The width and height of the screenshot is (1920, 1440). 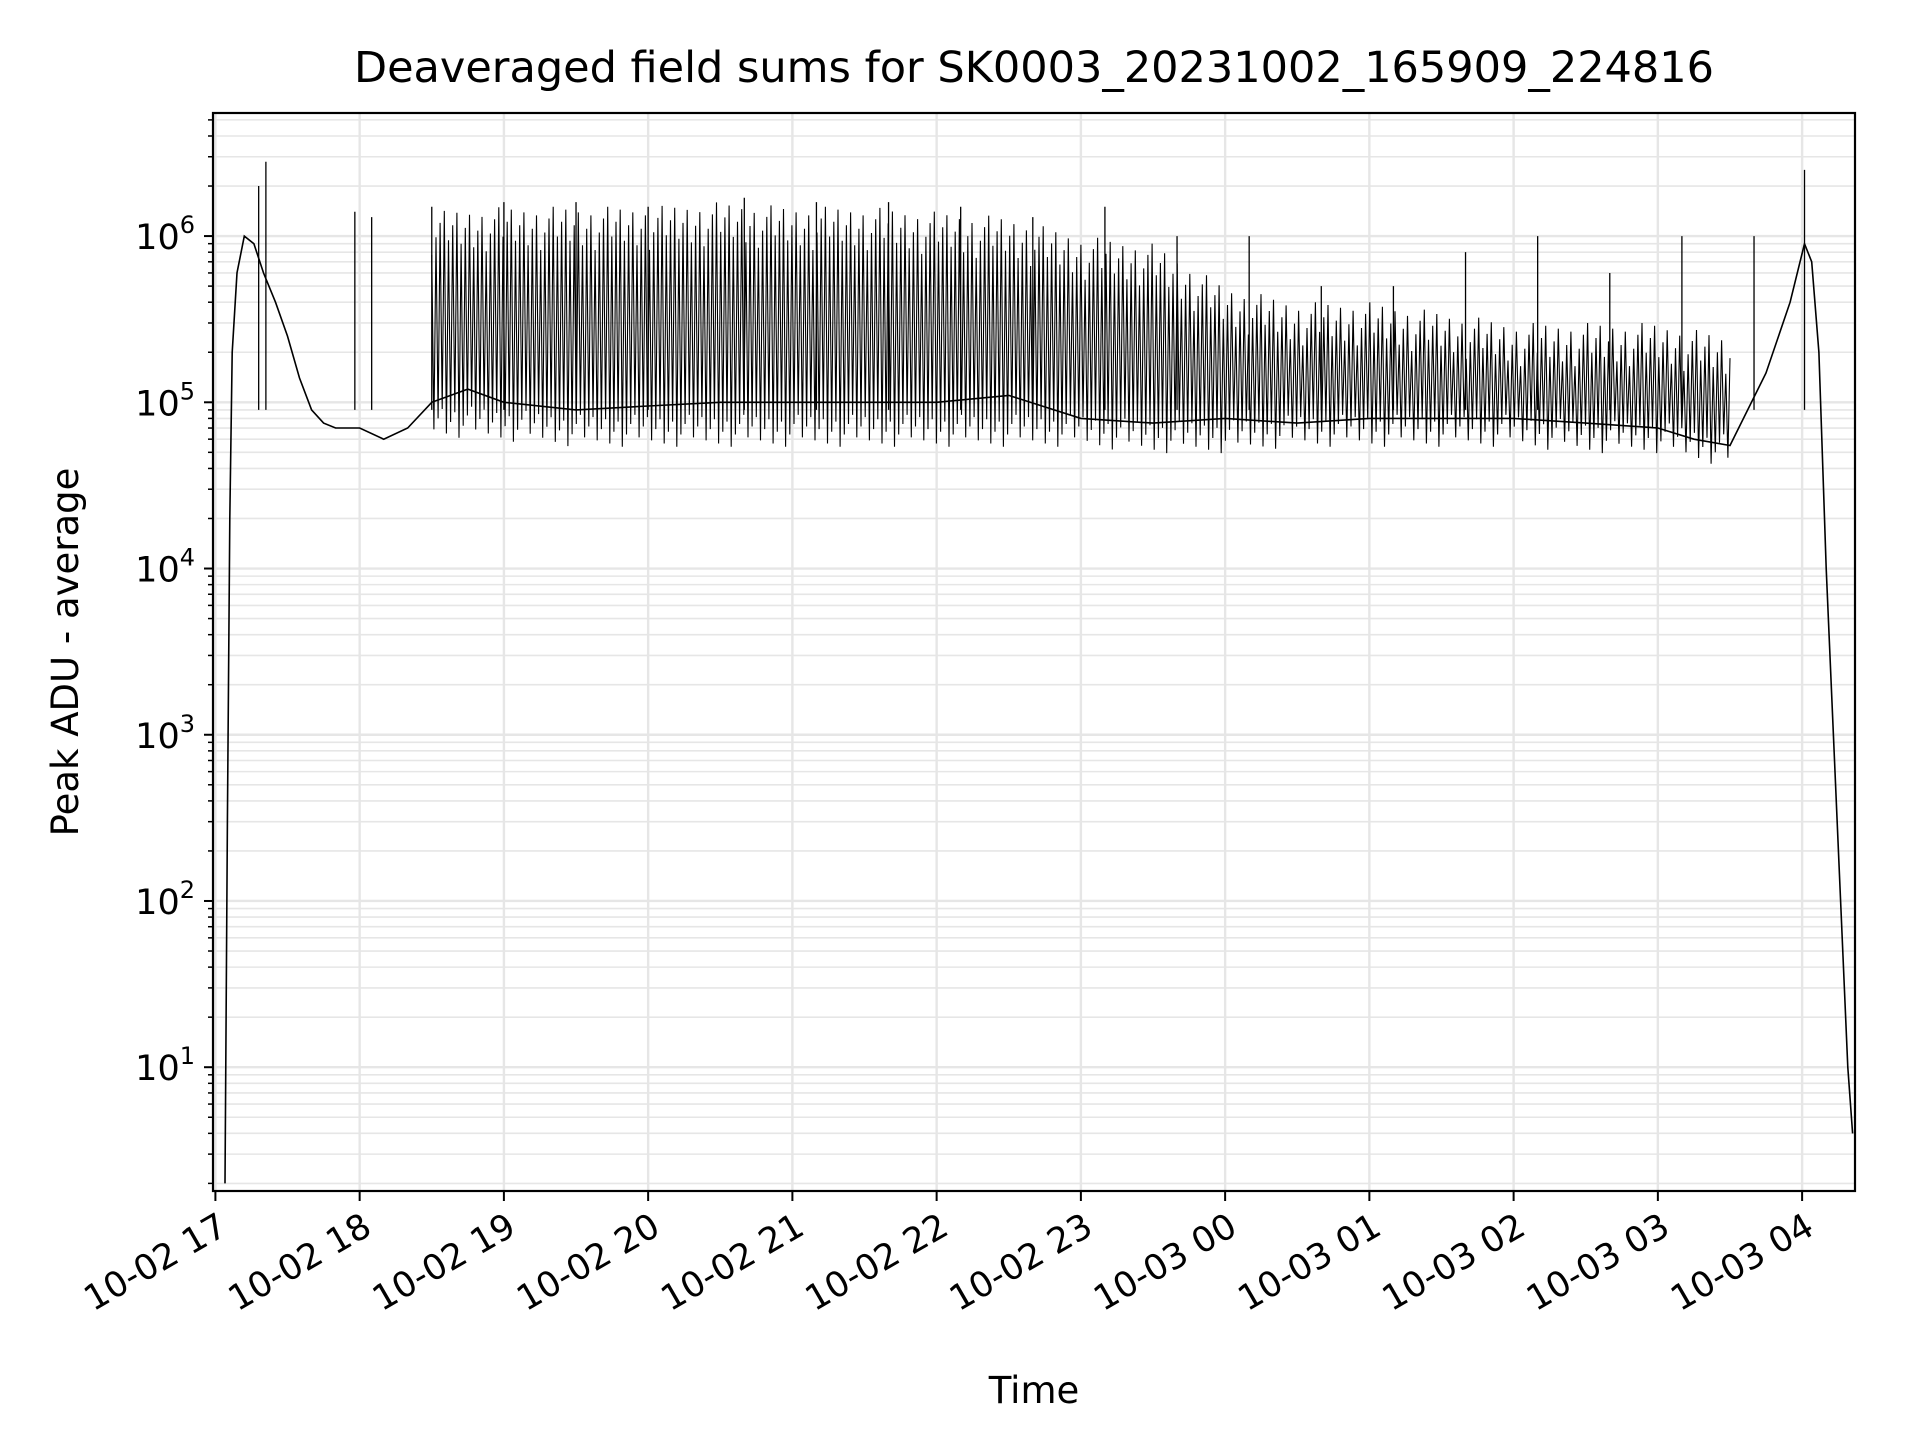 What do you see at coordinates (165, 899) in the screenshot?
I see `y-tick-label: 10²` at bounding box center [165, 899].